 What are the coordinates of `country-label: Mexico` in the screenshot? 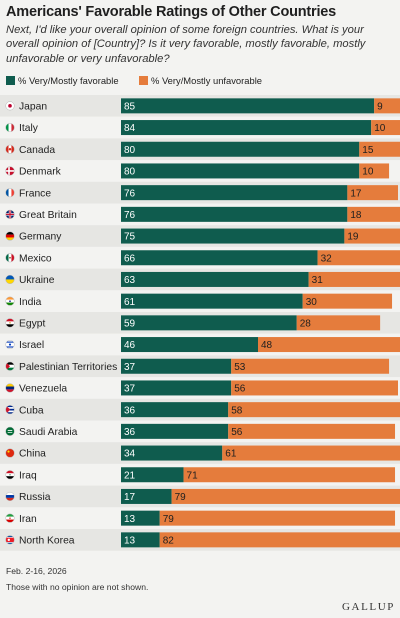 It's located at (35, 258).